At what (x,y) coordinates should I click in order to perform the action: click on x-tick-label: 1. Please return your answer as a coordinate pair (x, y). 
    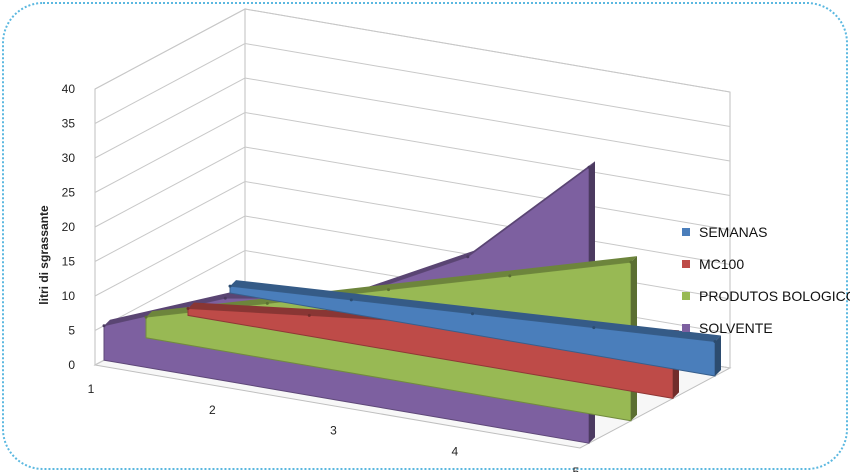
    Looking at the image, I should click on (91, 389).